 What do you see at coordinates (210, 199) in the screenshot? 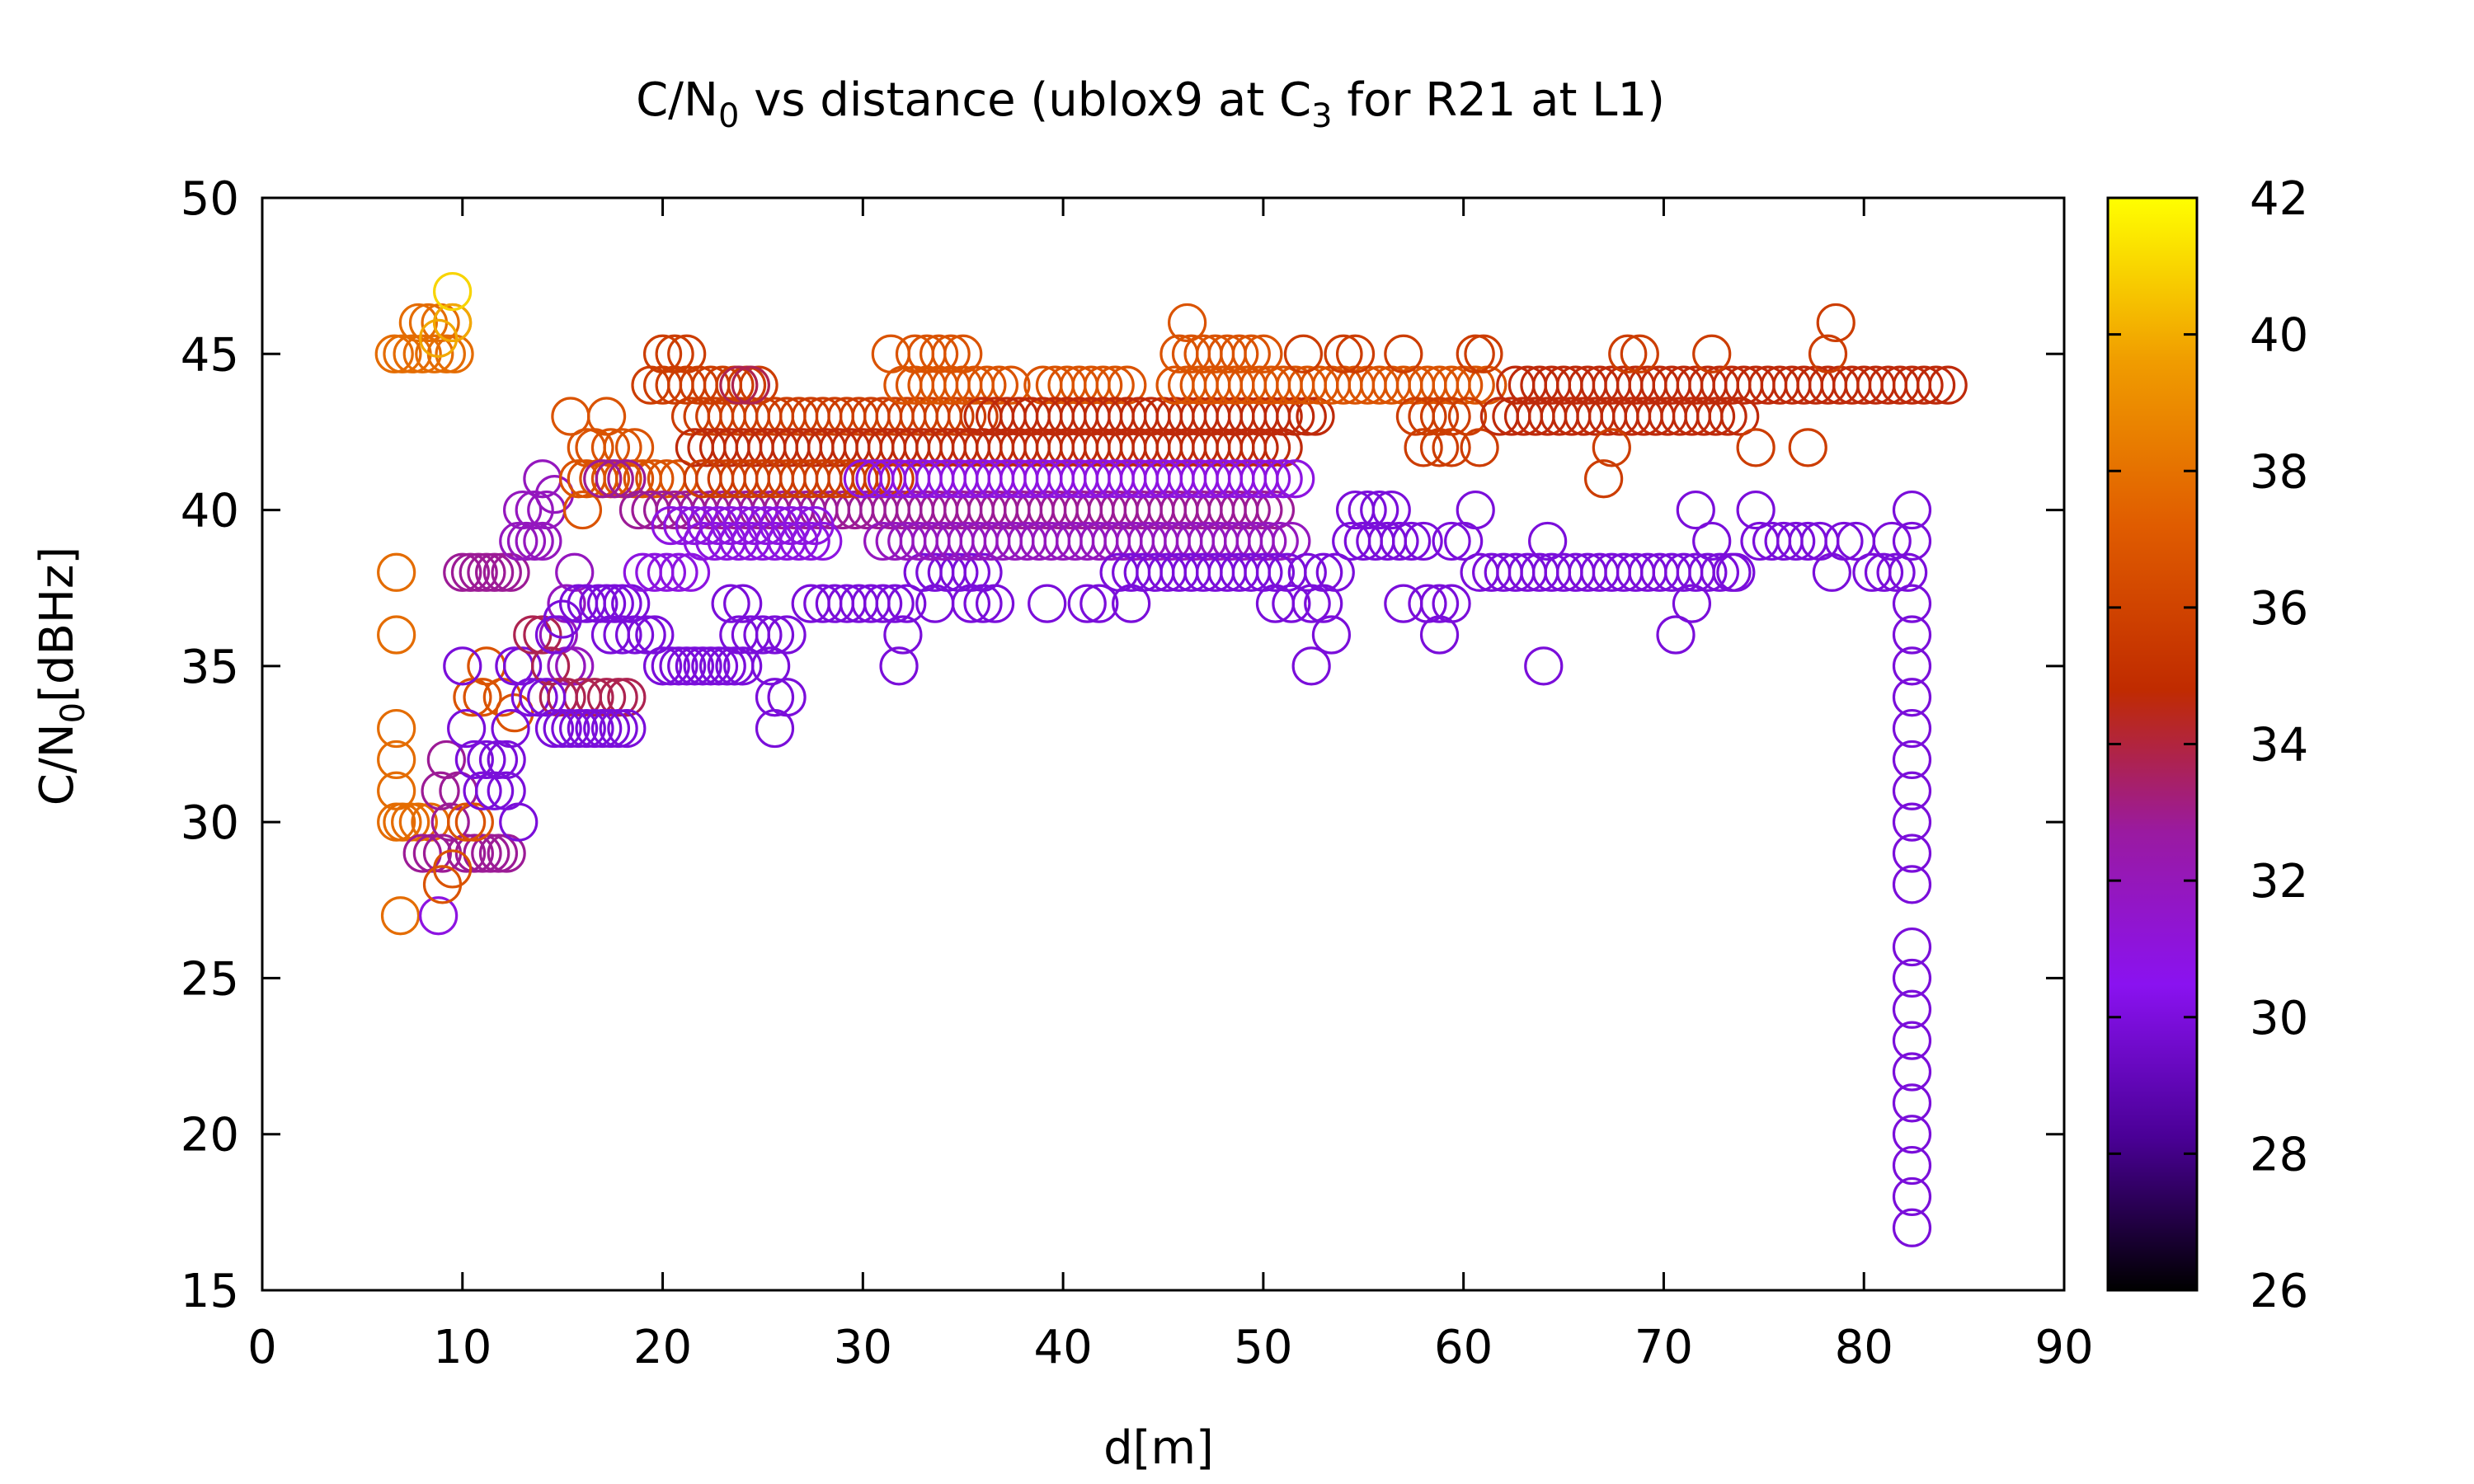
I see `y-tick-label: 50` at bounding box center [210, 199].